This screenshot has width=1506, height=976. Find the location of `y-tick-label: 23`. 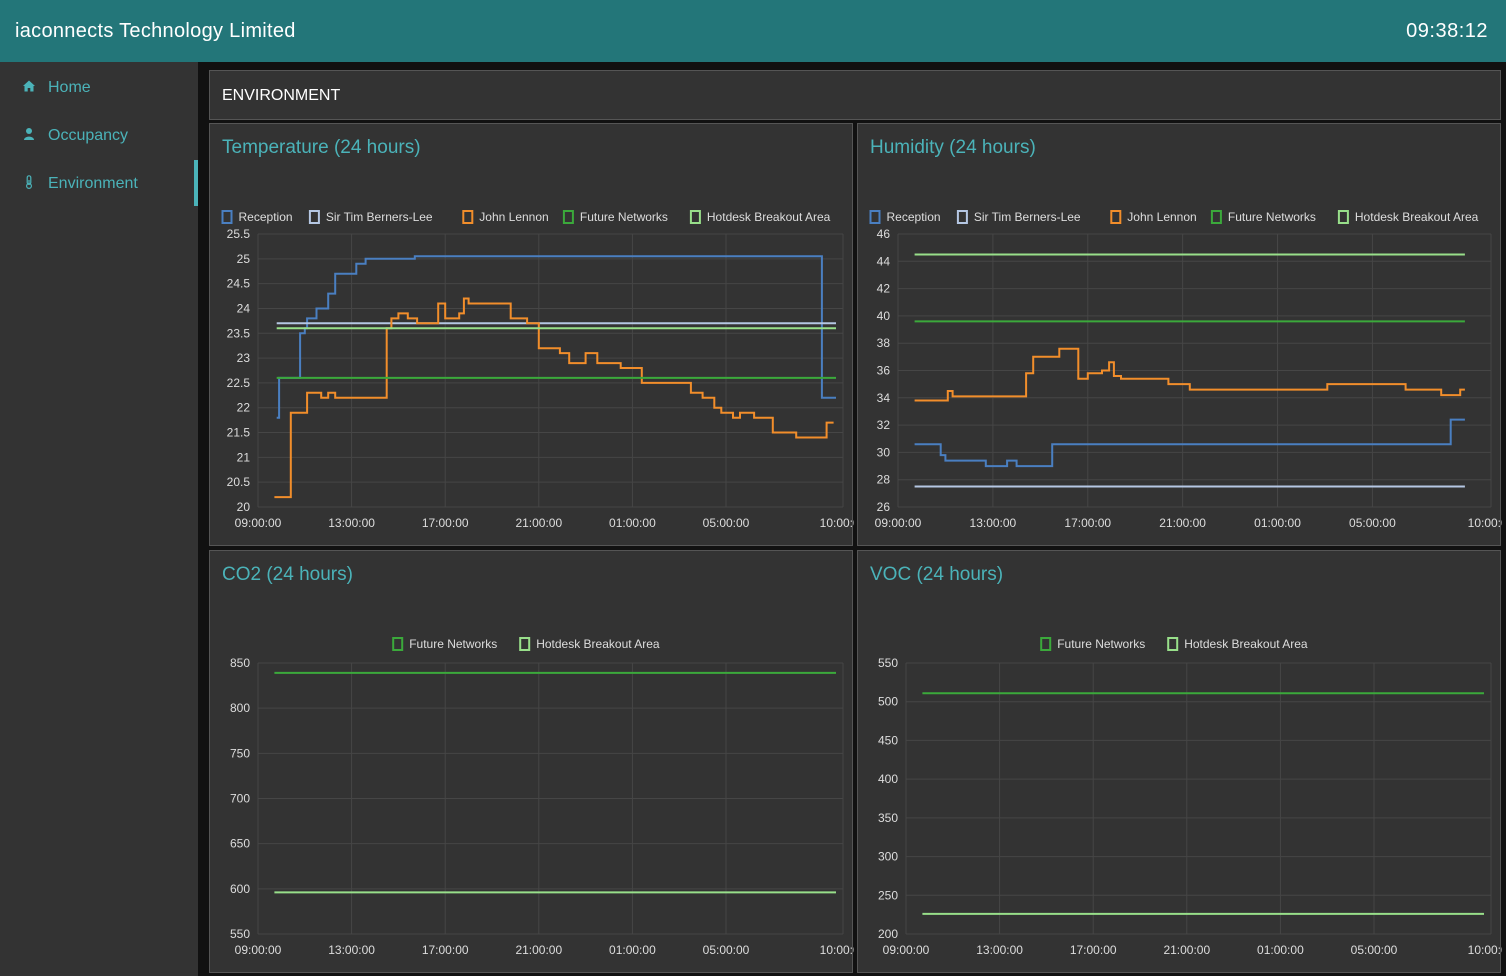

y-tick-label: 23 is located at coordinates (244, 358).